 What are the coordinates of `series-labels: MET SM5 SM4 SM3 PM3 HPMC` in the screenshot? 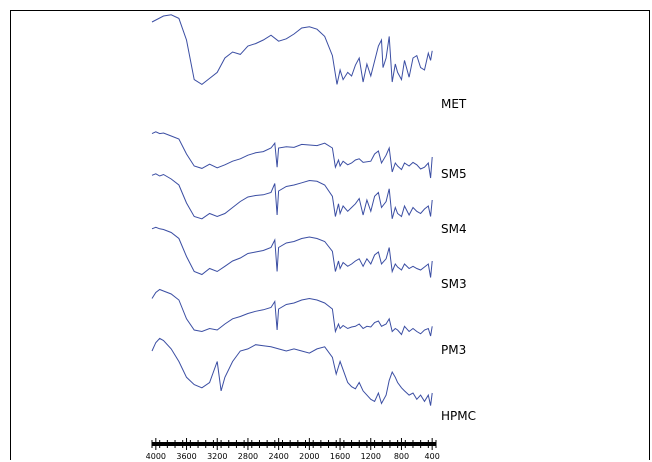 It's located at (458, 260).